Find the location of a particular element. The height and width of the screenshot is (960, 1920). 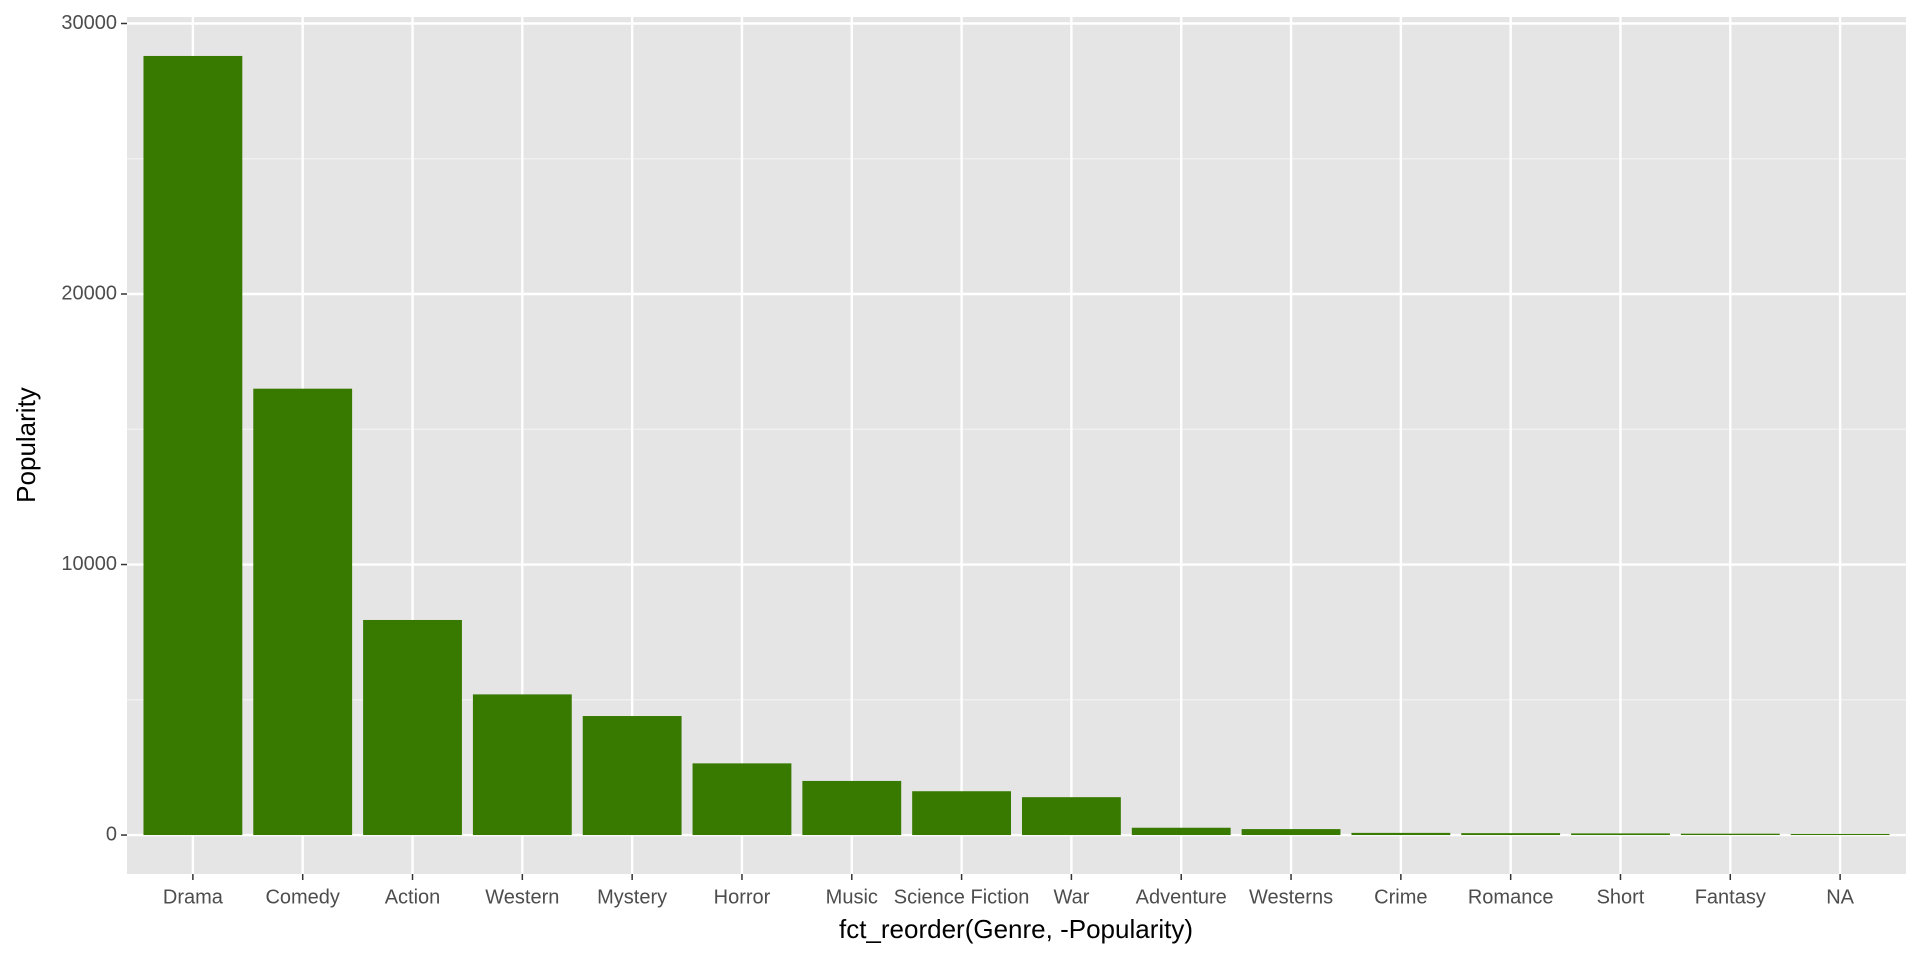

x-tick-label: Music is located at coordinates (852, 897).